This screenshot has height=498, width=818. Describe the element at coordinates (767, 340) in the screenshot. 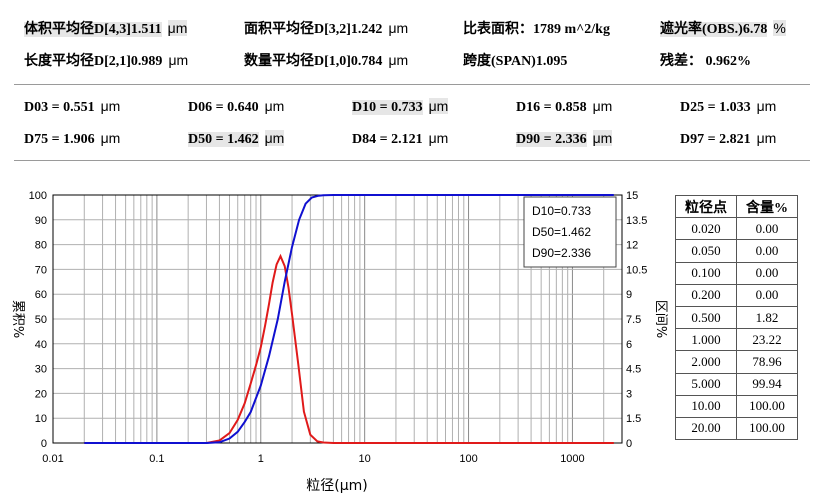

I see `table-cell: 23.22` at that location.